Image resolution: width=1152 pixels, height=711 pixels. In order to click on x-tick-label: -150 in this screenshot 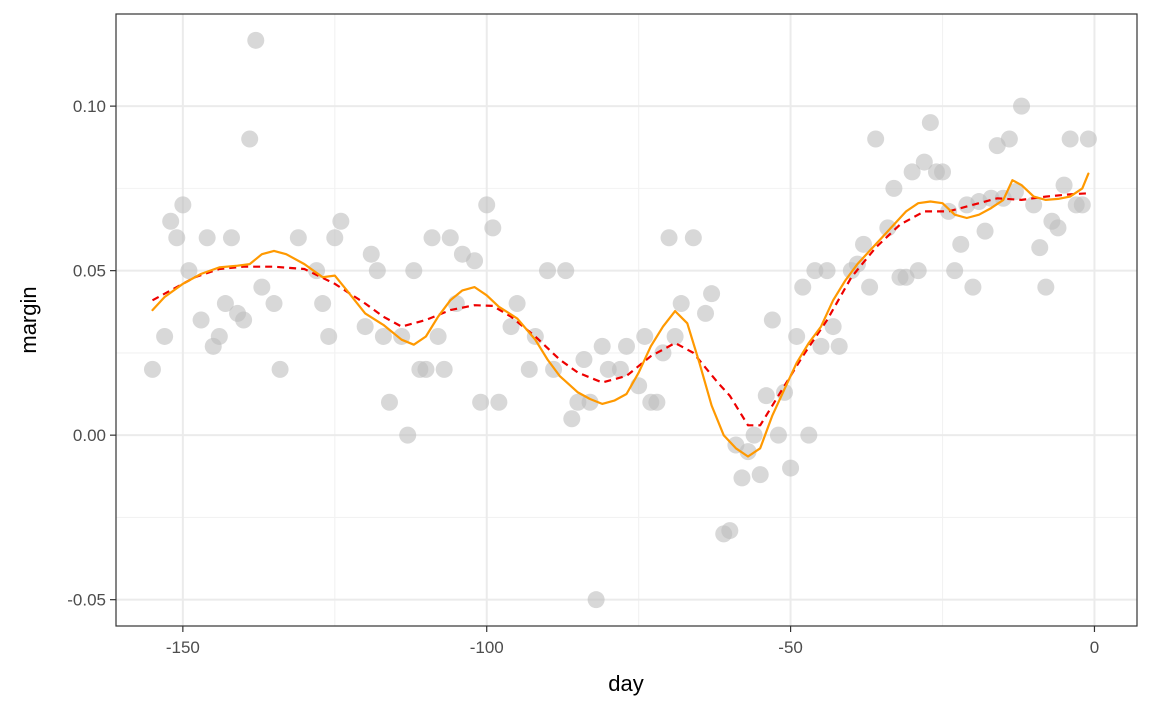, I will do `click(183, 647)`.